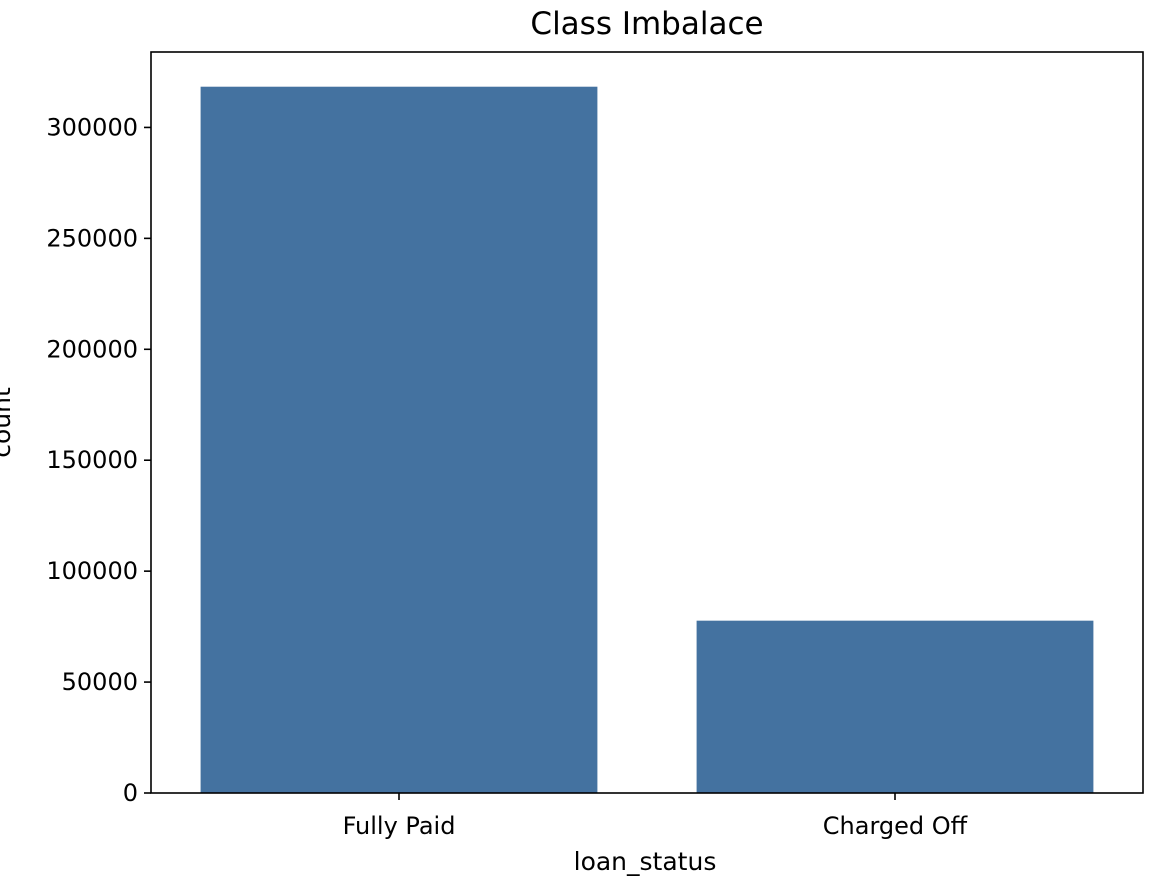 Image resolution: width=1174 pixels, height=888 pixels. What do you see at coordinates (92, 571) in the screenshot?
I see `y-tick-label: 100000` at bounding box center [92, 571].